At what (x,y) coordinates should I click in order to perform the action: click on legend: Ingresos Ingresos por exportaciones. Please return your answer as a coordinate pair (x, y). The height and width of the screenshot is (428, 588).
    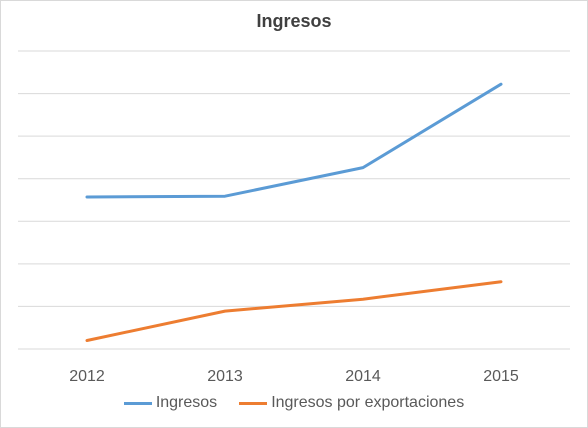
    Looking at the image, I should click on (294, 403).